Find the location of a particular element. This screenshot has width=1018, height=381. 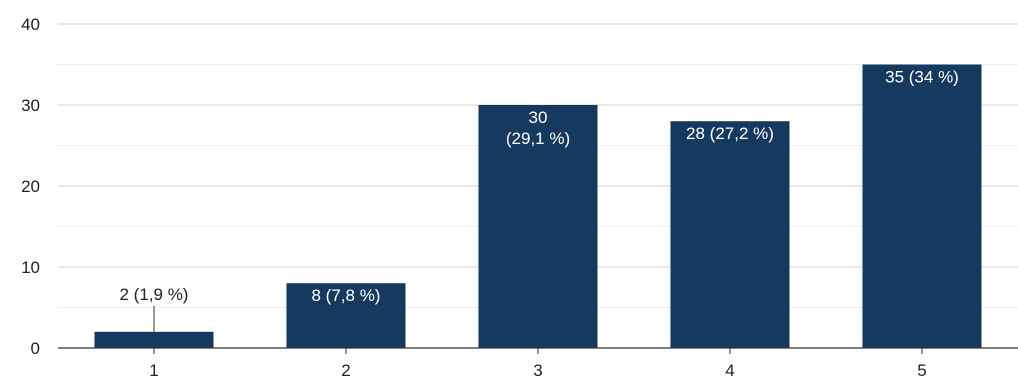

data-label: 2 (1,9 %) is located at coordinates (154, 294).